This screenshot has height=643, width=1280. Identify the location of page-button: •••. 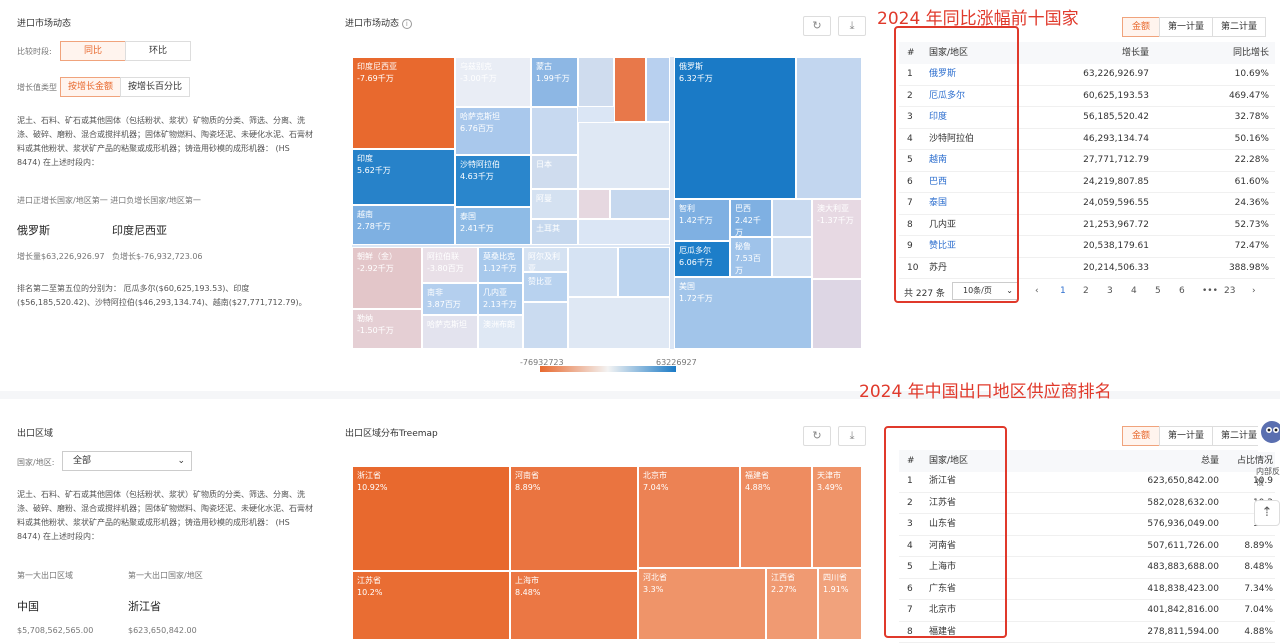
(1210, 291).